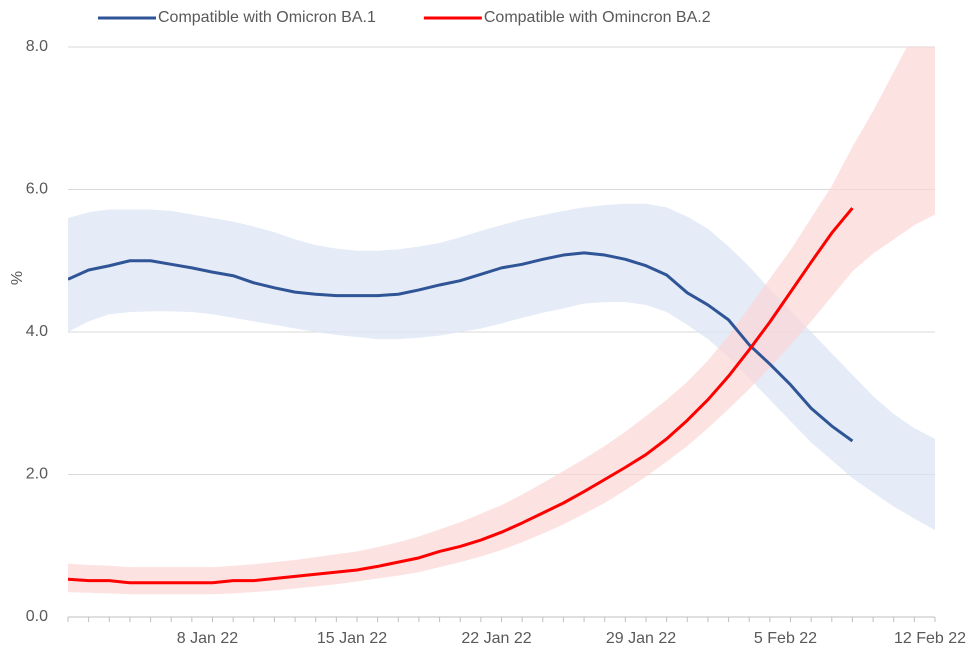  Describe the element at coordinates (597, 17) in the screenshot. I see `legend-label: Compatible with Omincron BA.2` at that location.